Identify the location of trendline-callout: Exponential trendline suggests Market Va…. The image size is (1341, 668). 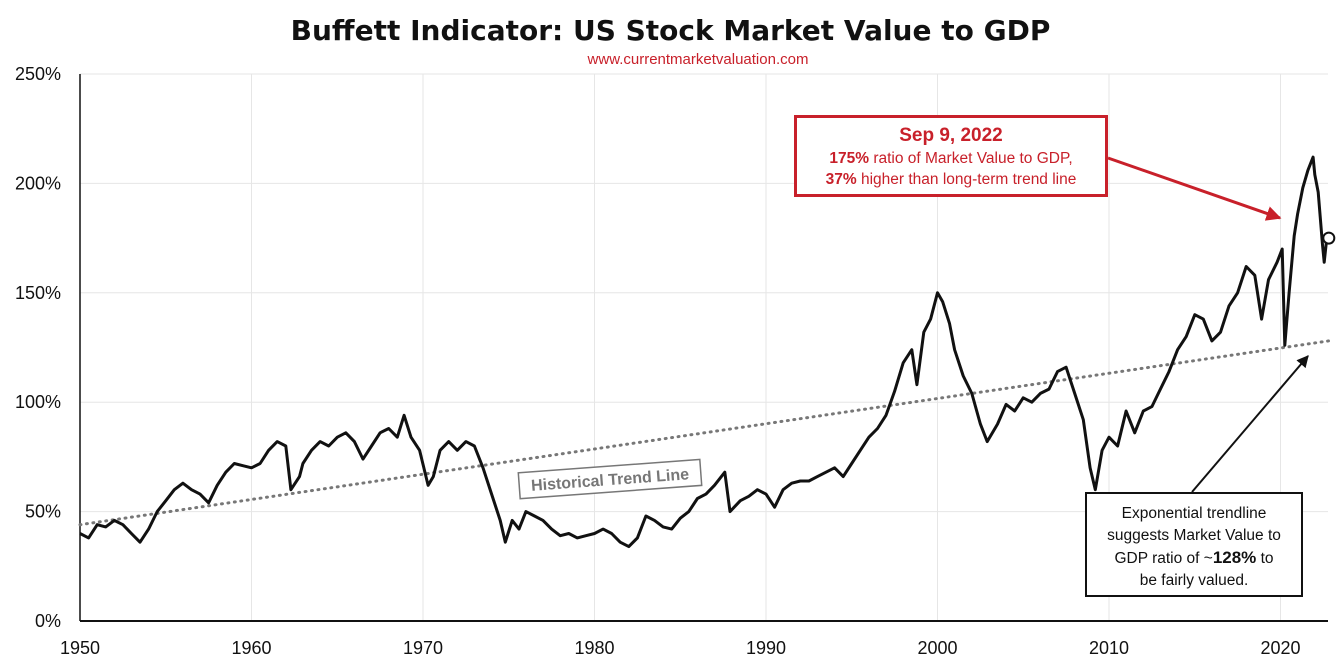
(1194, 544).